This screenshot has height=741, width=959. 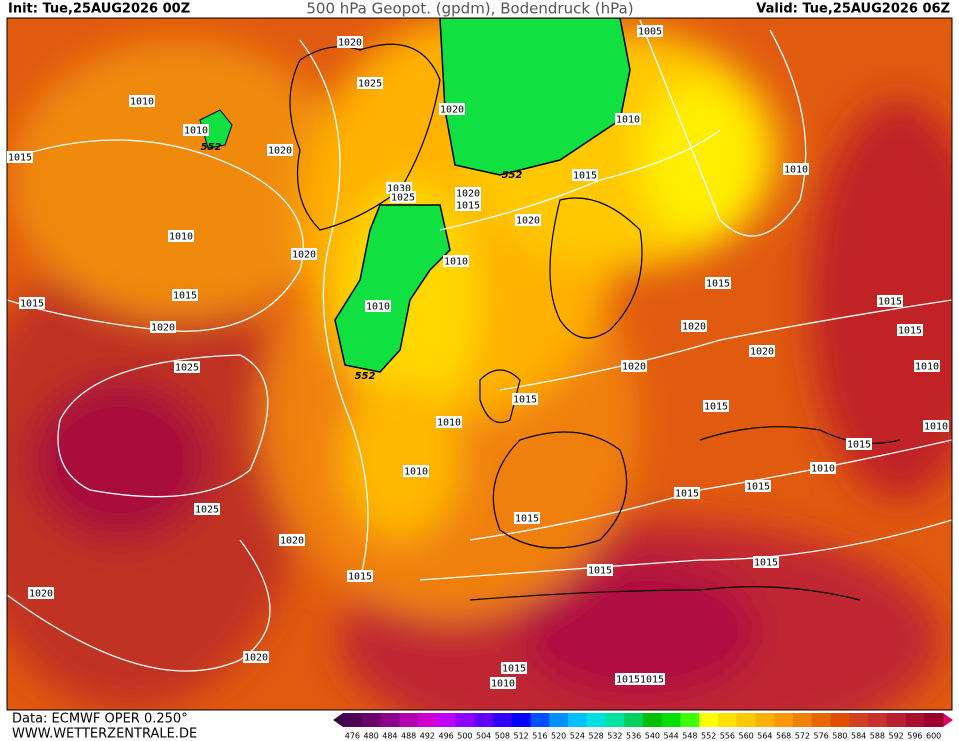 What do you see at coordinates (408, 736) in the screenshot?
I see `colorbar-label: 488` at bounding box center [408, 736].